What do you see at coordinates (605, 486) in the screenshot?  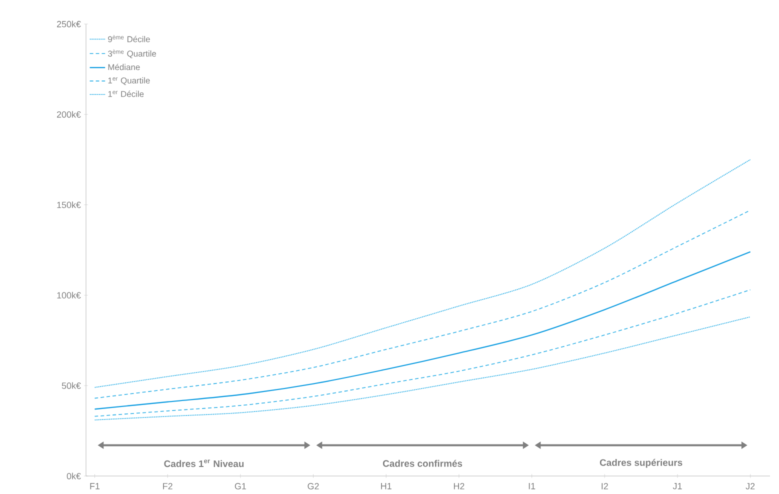 I see `x-tick-label: I2` at bounding box center [605, 486].